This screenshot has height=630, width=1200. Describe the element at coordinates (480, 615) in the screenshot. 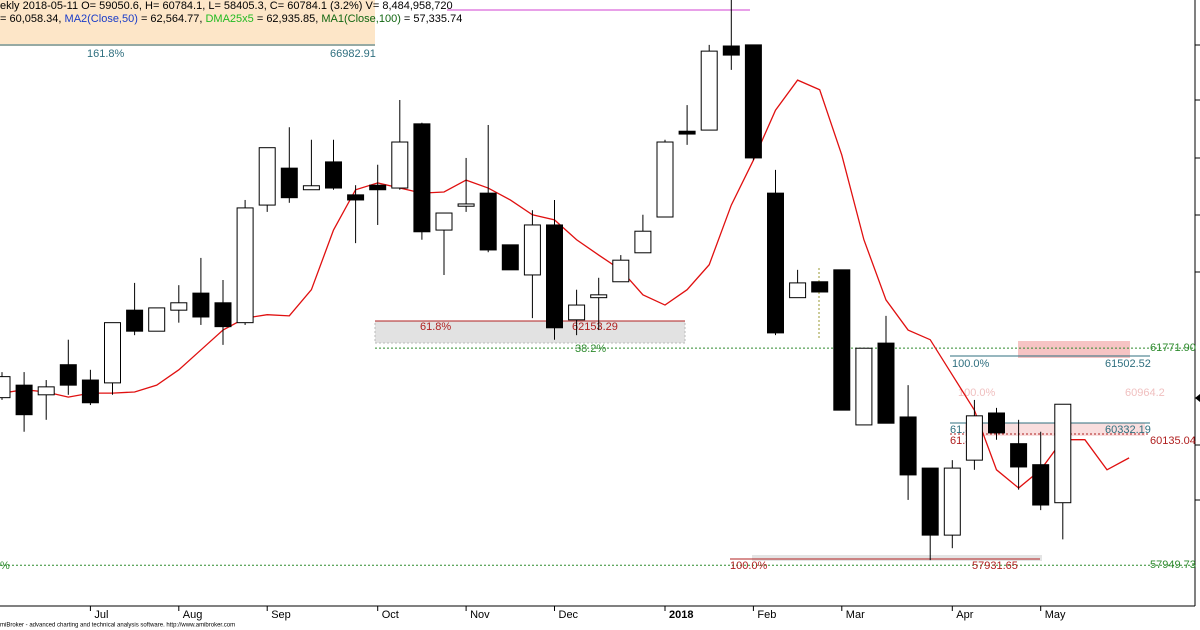

I see `x-tick-label: Nov` at that location.